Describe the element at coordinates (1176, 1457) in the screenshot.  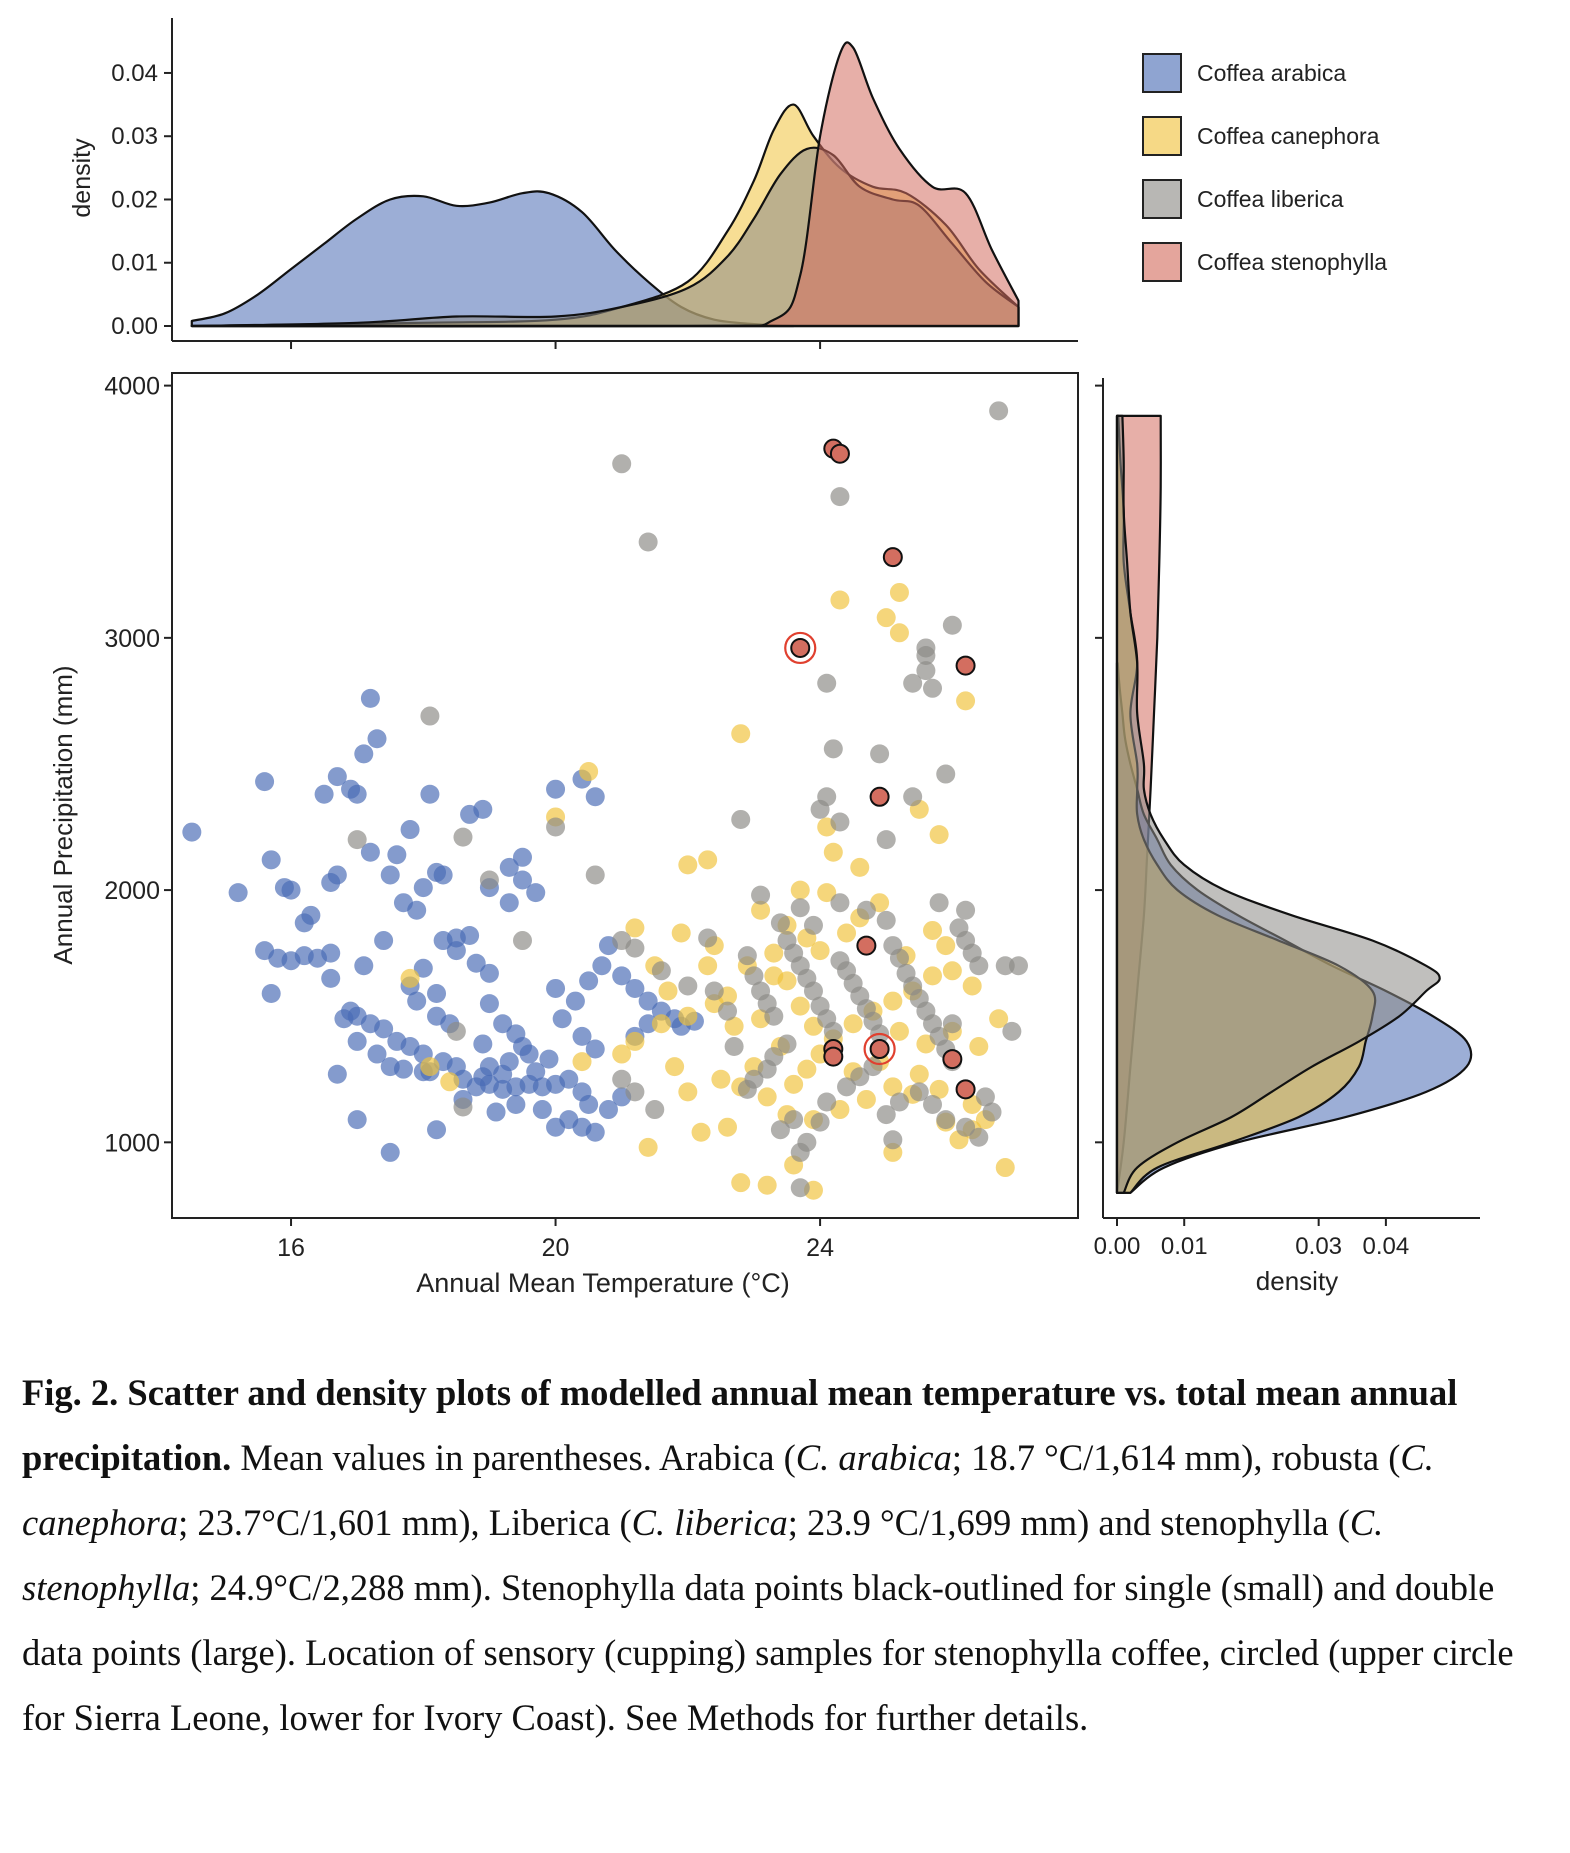
I see `caption-text-2: ; 18.7 °C/1,614 mm), robusta (` at that location.